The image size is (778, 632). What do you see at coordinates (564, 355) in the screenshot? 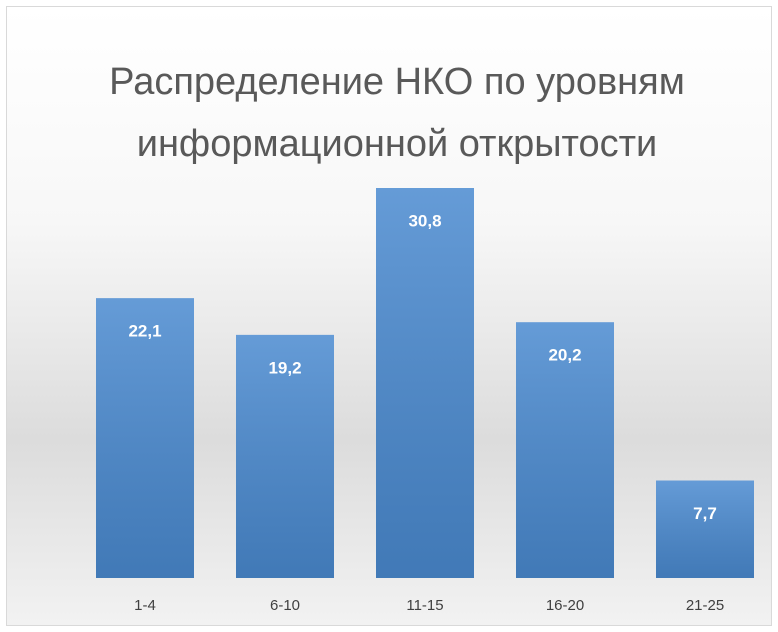
I see `data-label: 20,2` at bounding box center [564, 355].